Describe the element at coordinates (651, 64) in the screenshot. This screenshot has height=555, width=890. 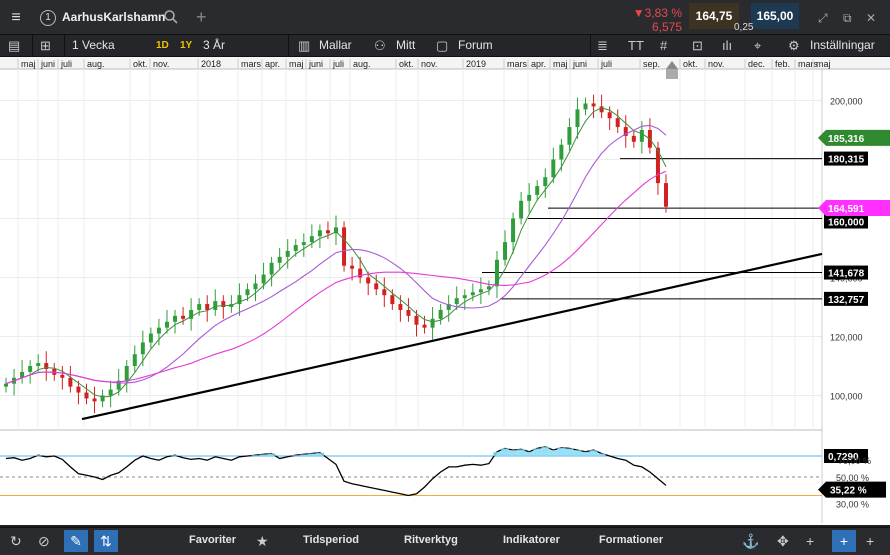
I see `time-axis-label: sep.` at that location.